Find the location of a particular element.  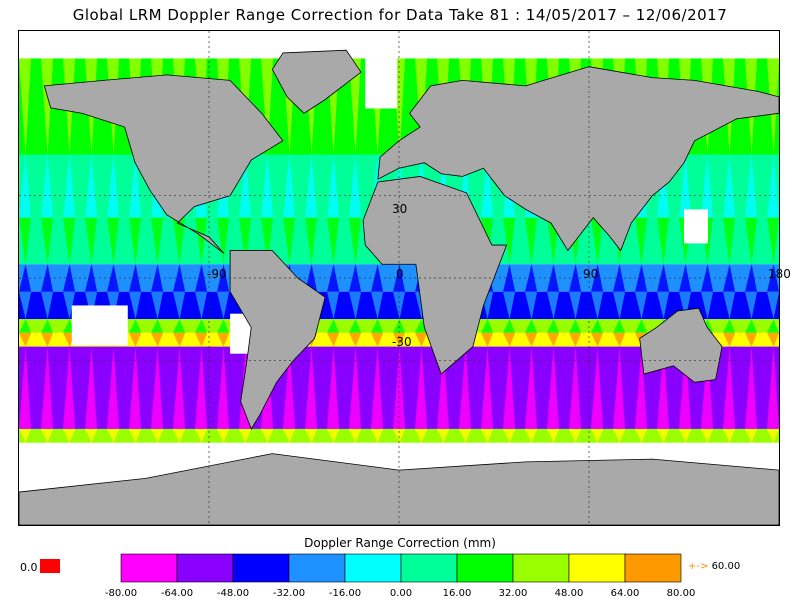

colorbar-tick-label: 0.00 is located at coordinates (401, 593).